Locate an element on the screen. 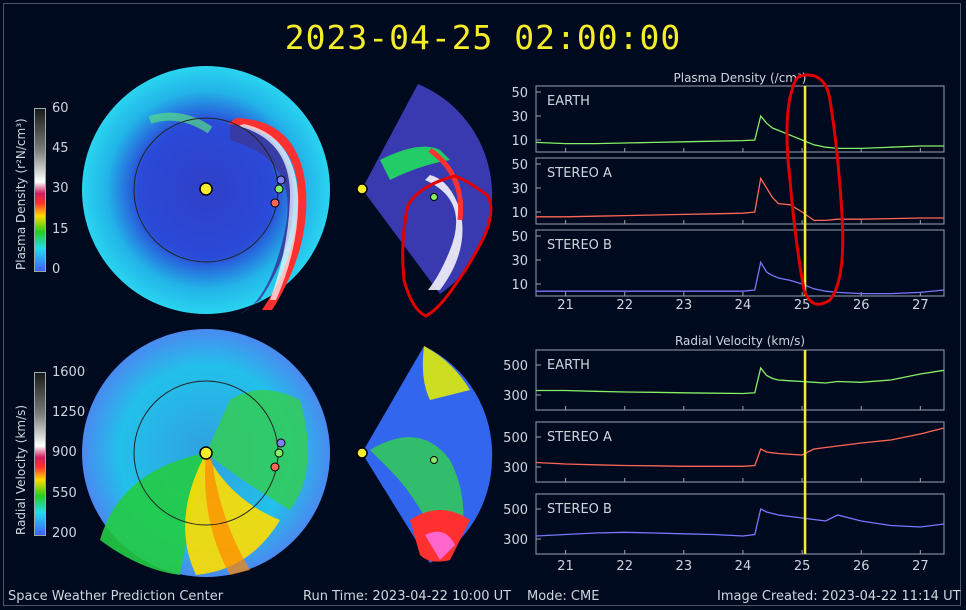 Image resolution: width=966 pixels, height=610 pixels. footer-image-created: Image Created: 2023-04-22 11:14 UT is located at coordinates (839, 596).